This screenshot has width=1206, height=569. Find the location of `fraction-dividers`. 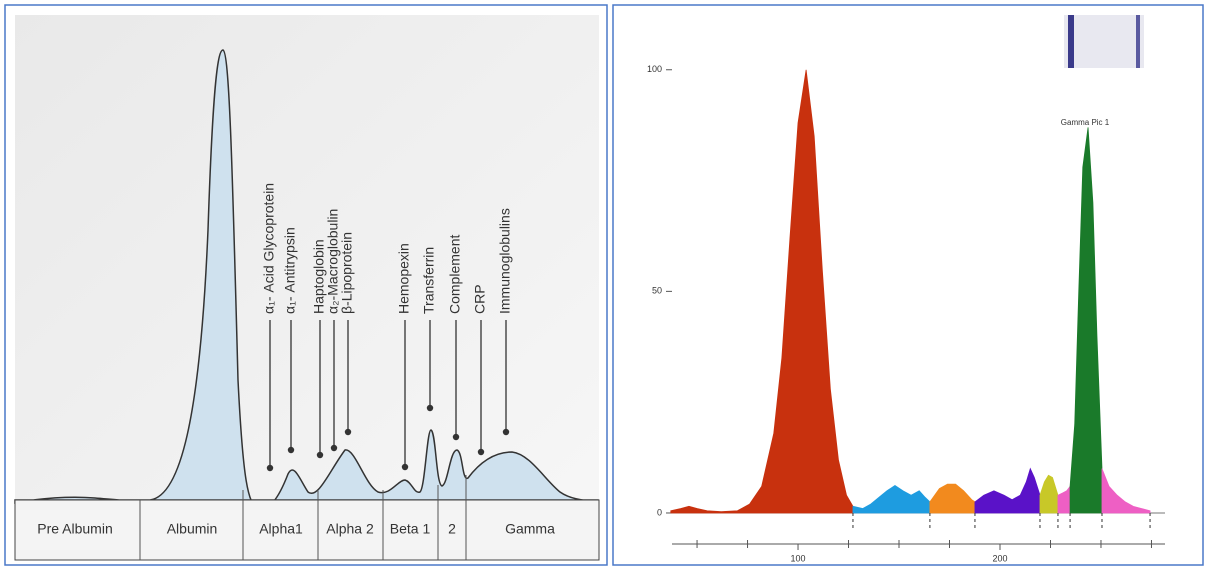

fraction-dividers is located at coordinates (303, 517).